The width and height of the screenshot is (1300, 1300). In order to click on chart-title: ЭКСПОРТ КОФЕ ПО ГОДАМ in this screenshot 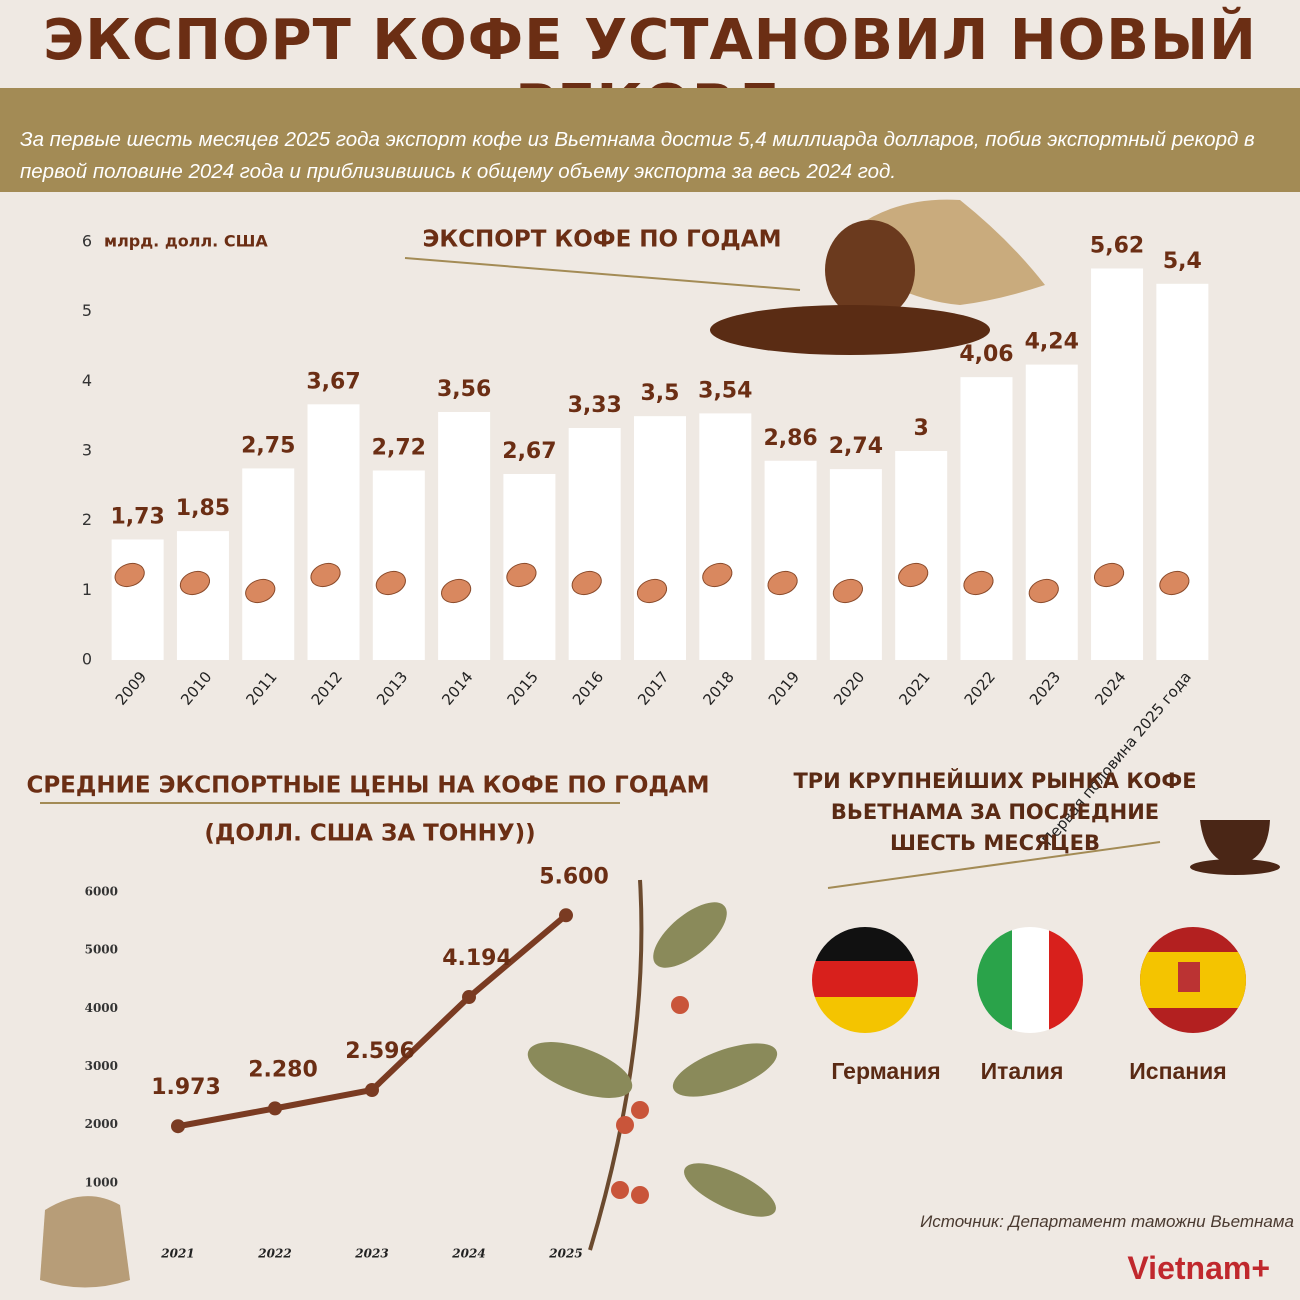, I will do `click(602, 240)`.